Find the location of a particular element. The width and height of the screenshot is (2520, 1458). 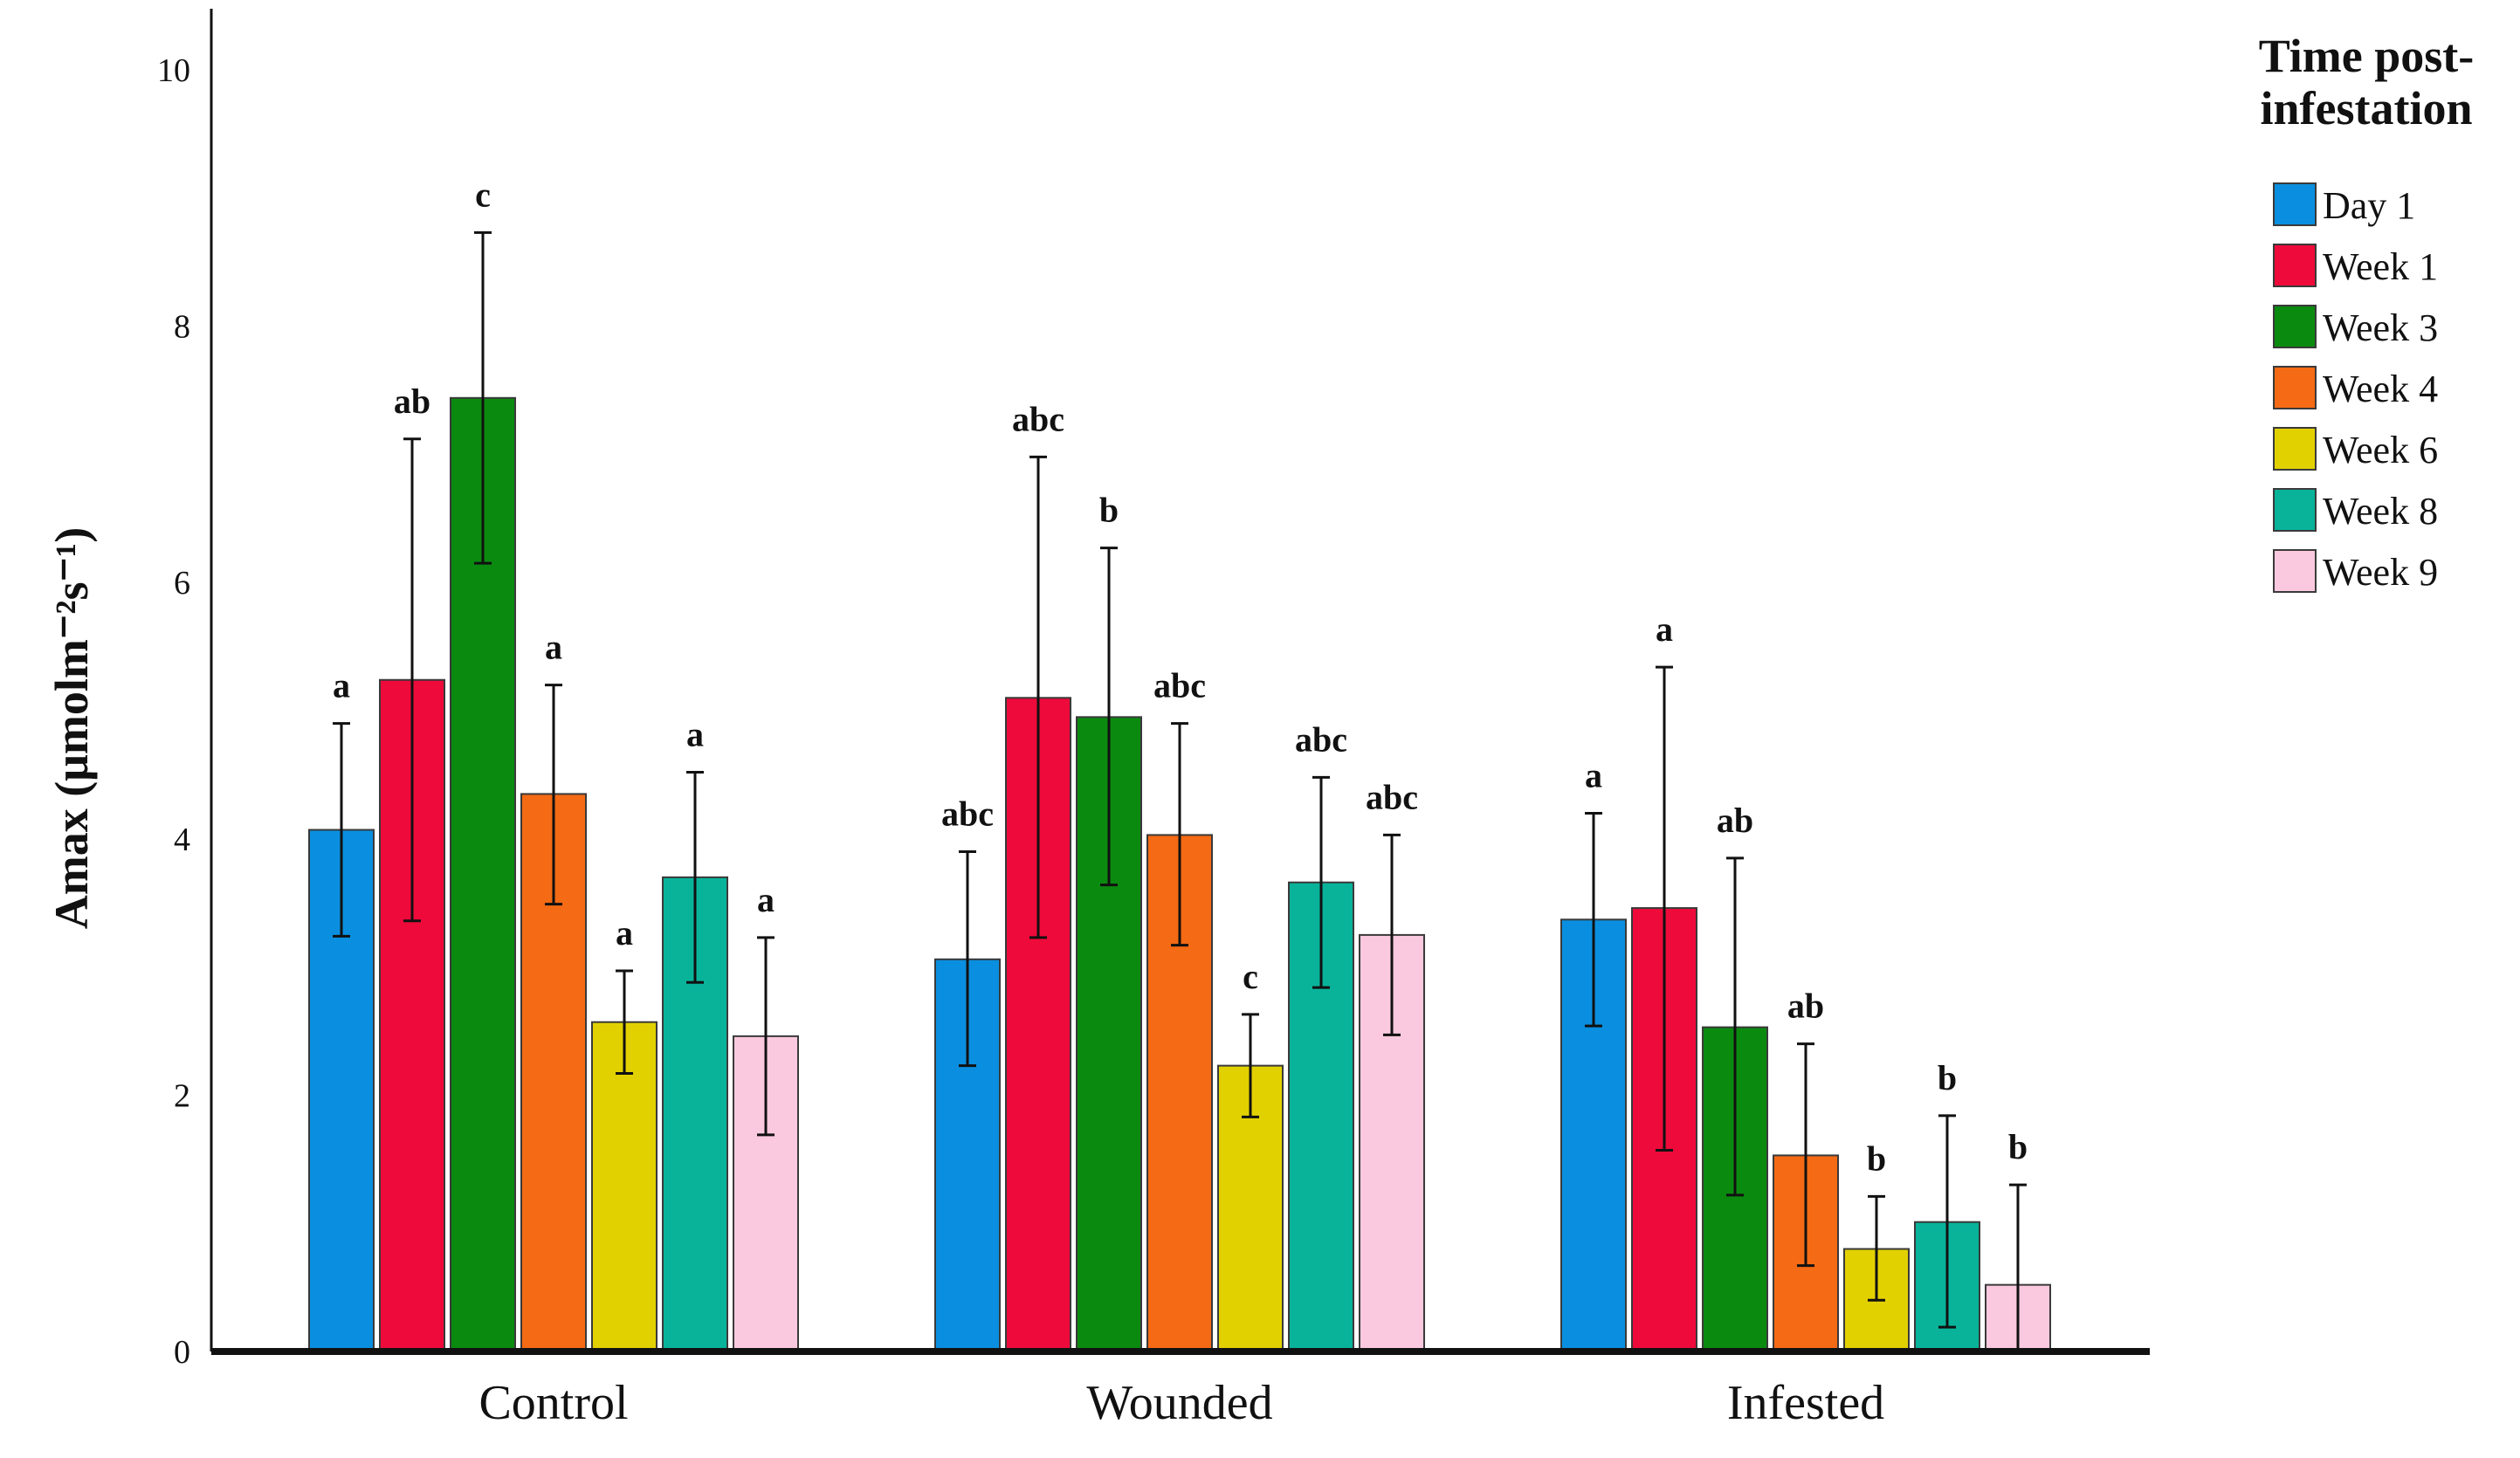

sig-letter-control-week-3: c is located at coordinates (483, 195).